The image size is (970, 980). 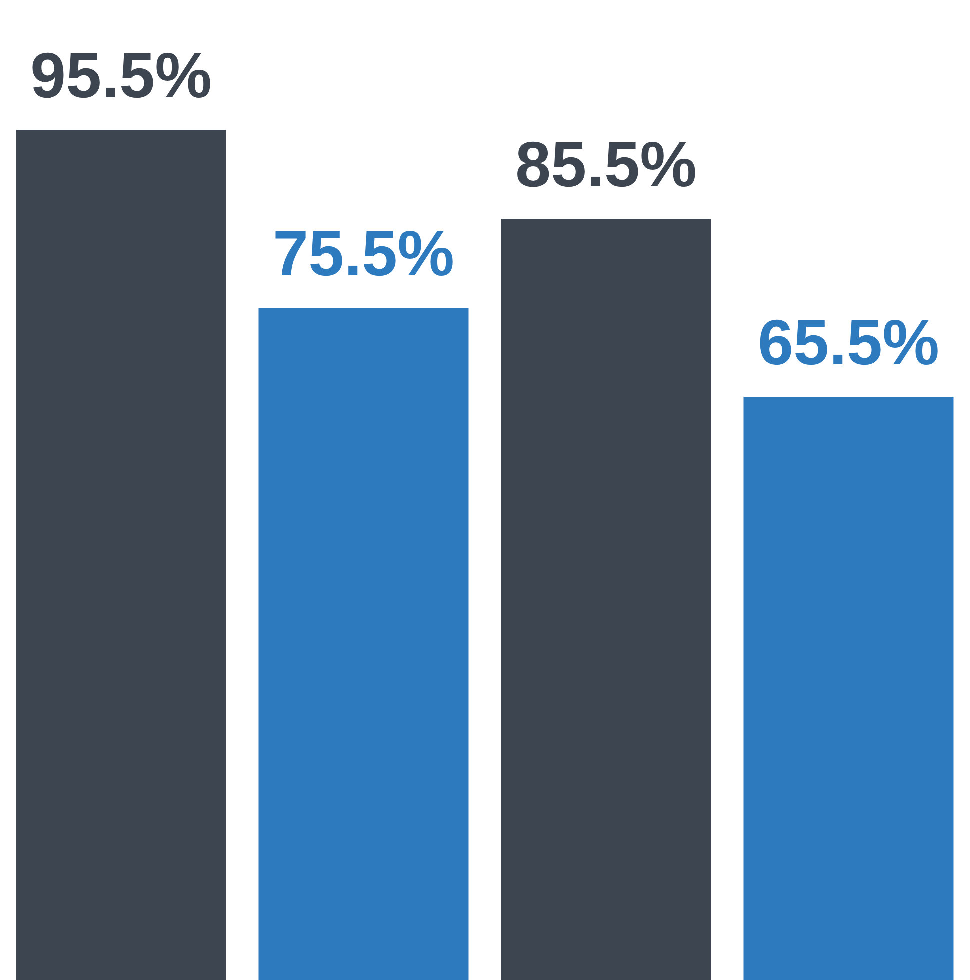 What do you see at coordinates (606, 164) in the screenshot?
I see `data-label: 85.5%` at bounding box center [606, 164].